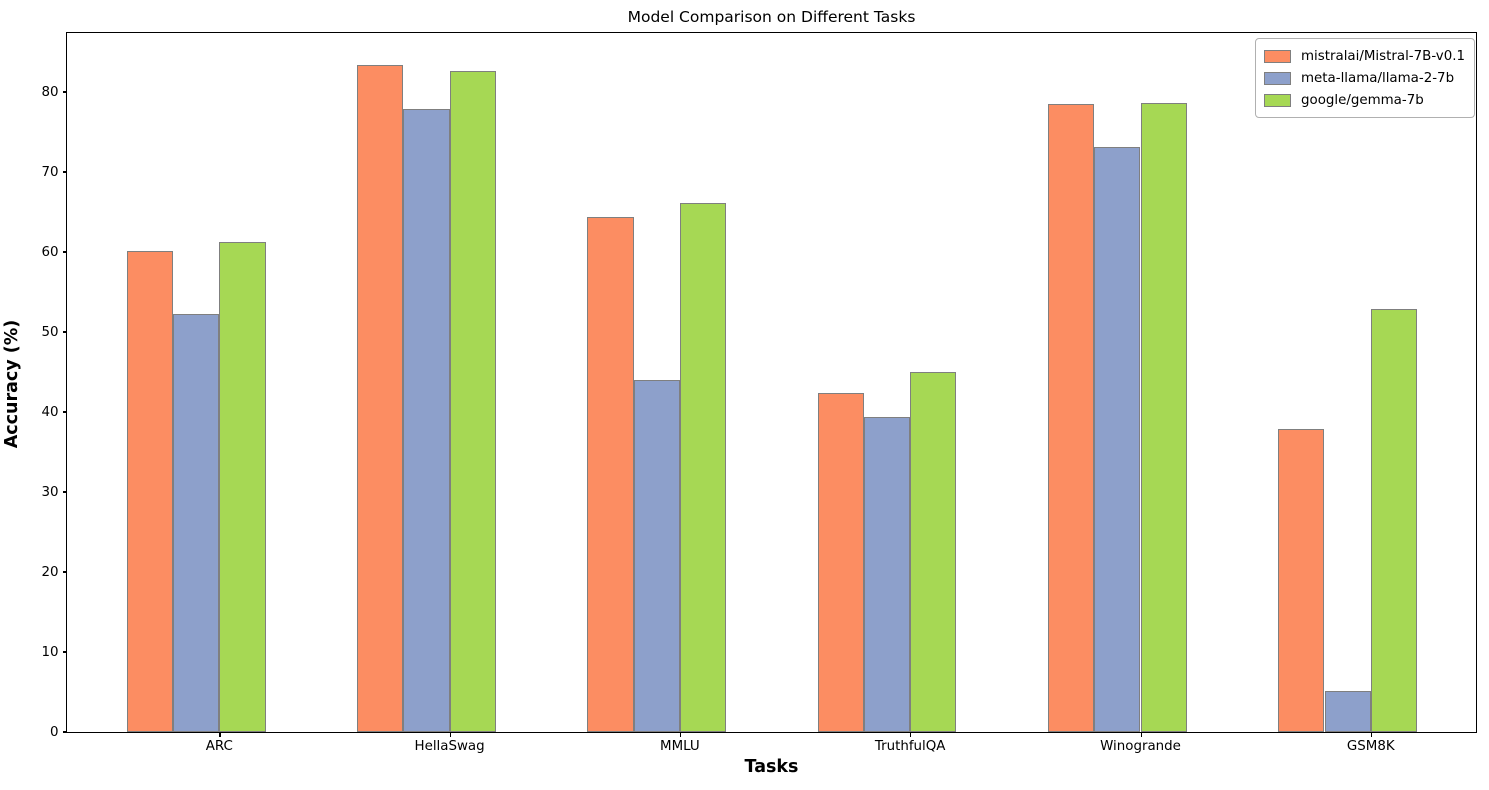 The width and height of the screenshot is (1489, 790). I want to click on y-tick-label: 10, so click(50, 652).